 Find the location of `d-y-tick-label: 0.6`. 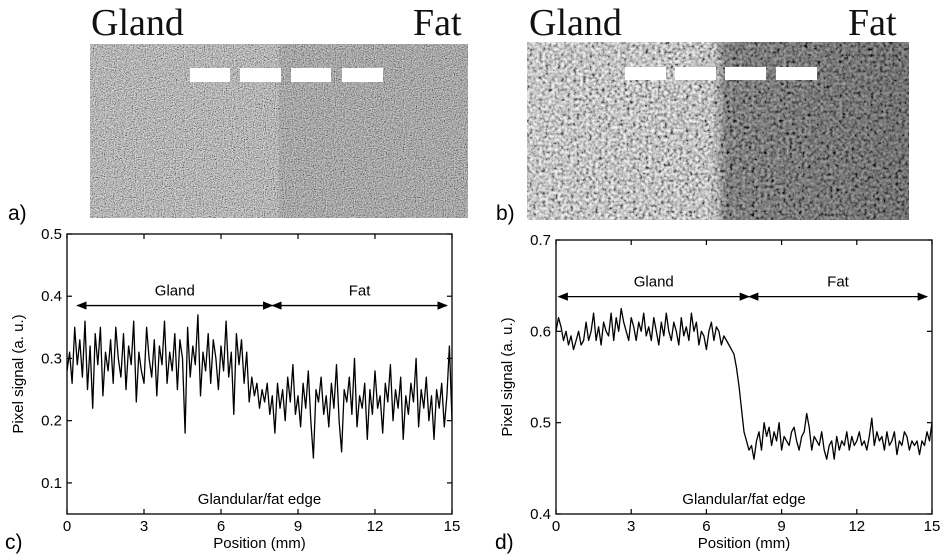

d-y-tick-label: 0.6 is located at coordinates (540, 331).